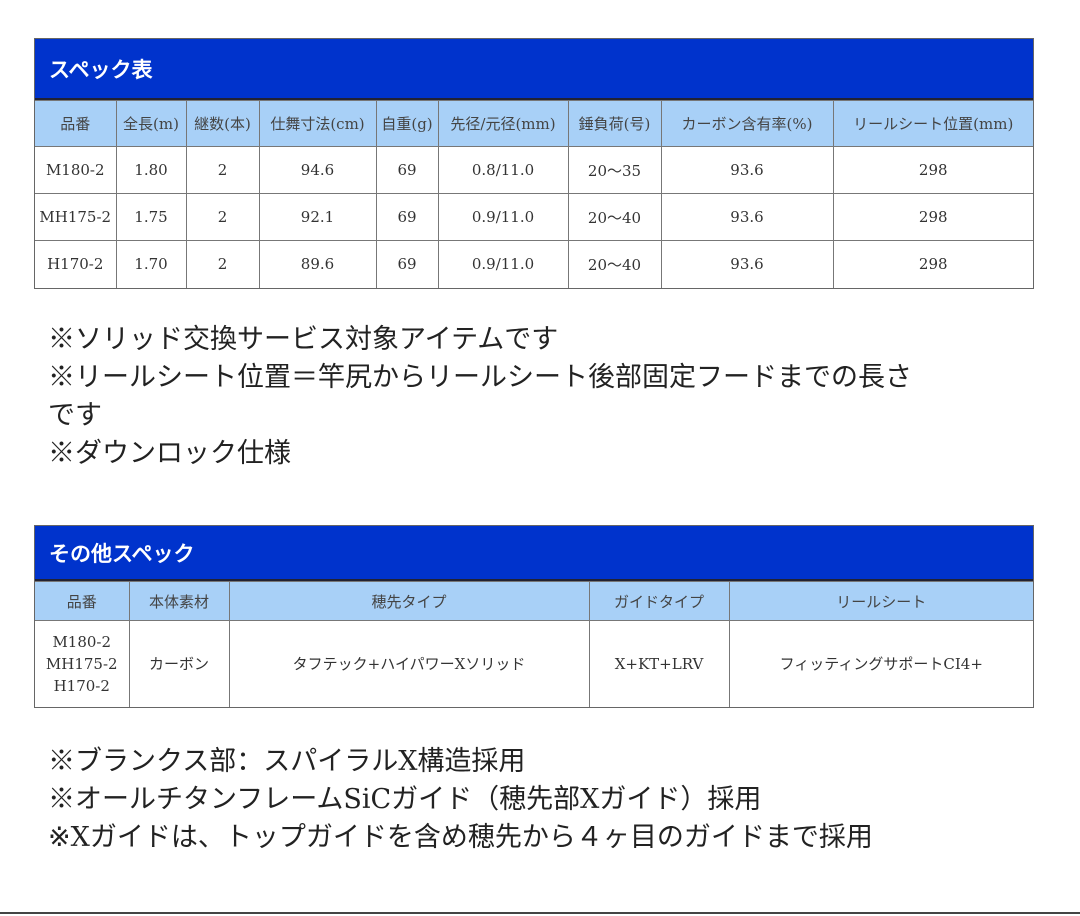 This screenshot has width=1080, height=916. What do you see at coordinates (179, 601) in the screenshot?
I see `header-cell: 本体素材` at bounding box center [179, 601].